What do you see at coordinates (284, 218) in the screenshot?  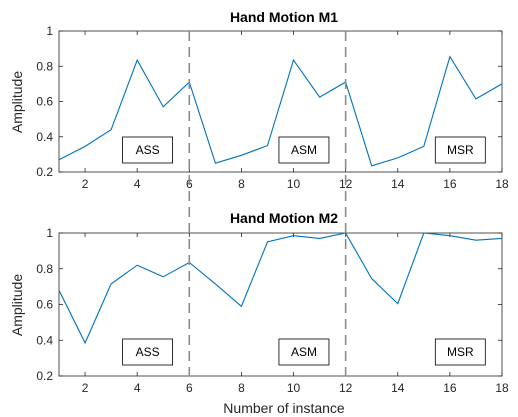 I see `title-m2: Hand Motion M2` at bounding box center [284, 218].